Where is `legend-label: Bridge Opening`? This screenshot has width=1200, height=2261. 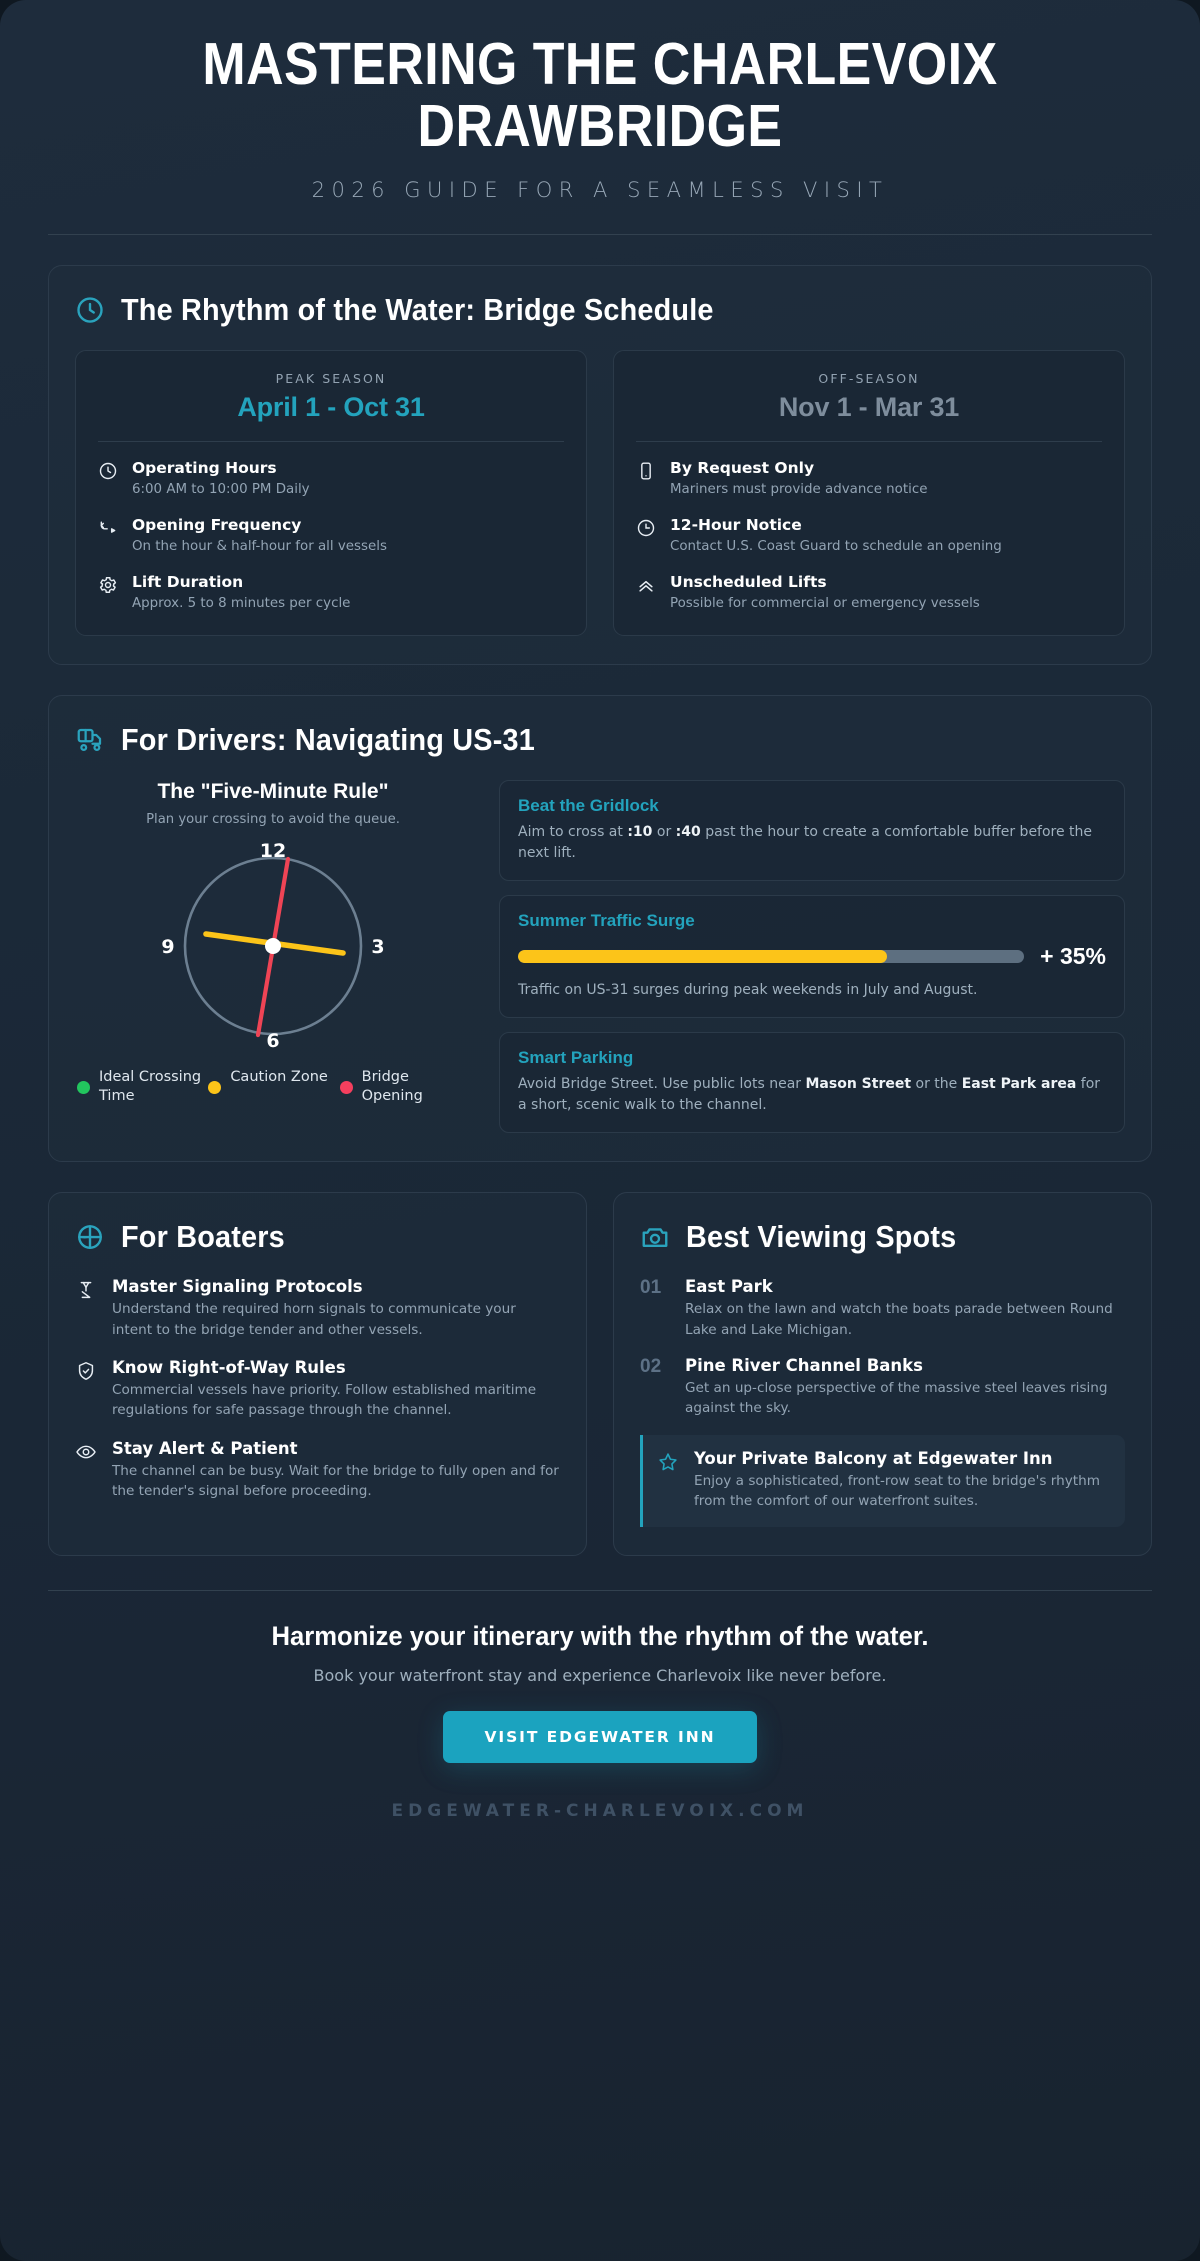 legend-label: Bridge Opening is located at coordinates (392, 1086).